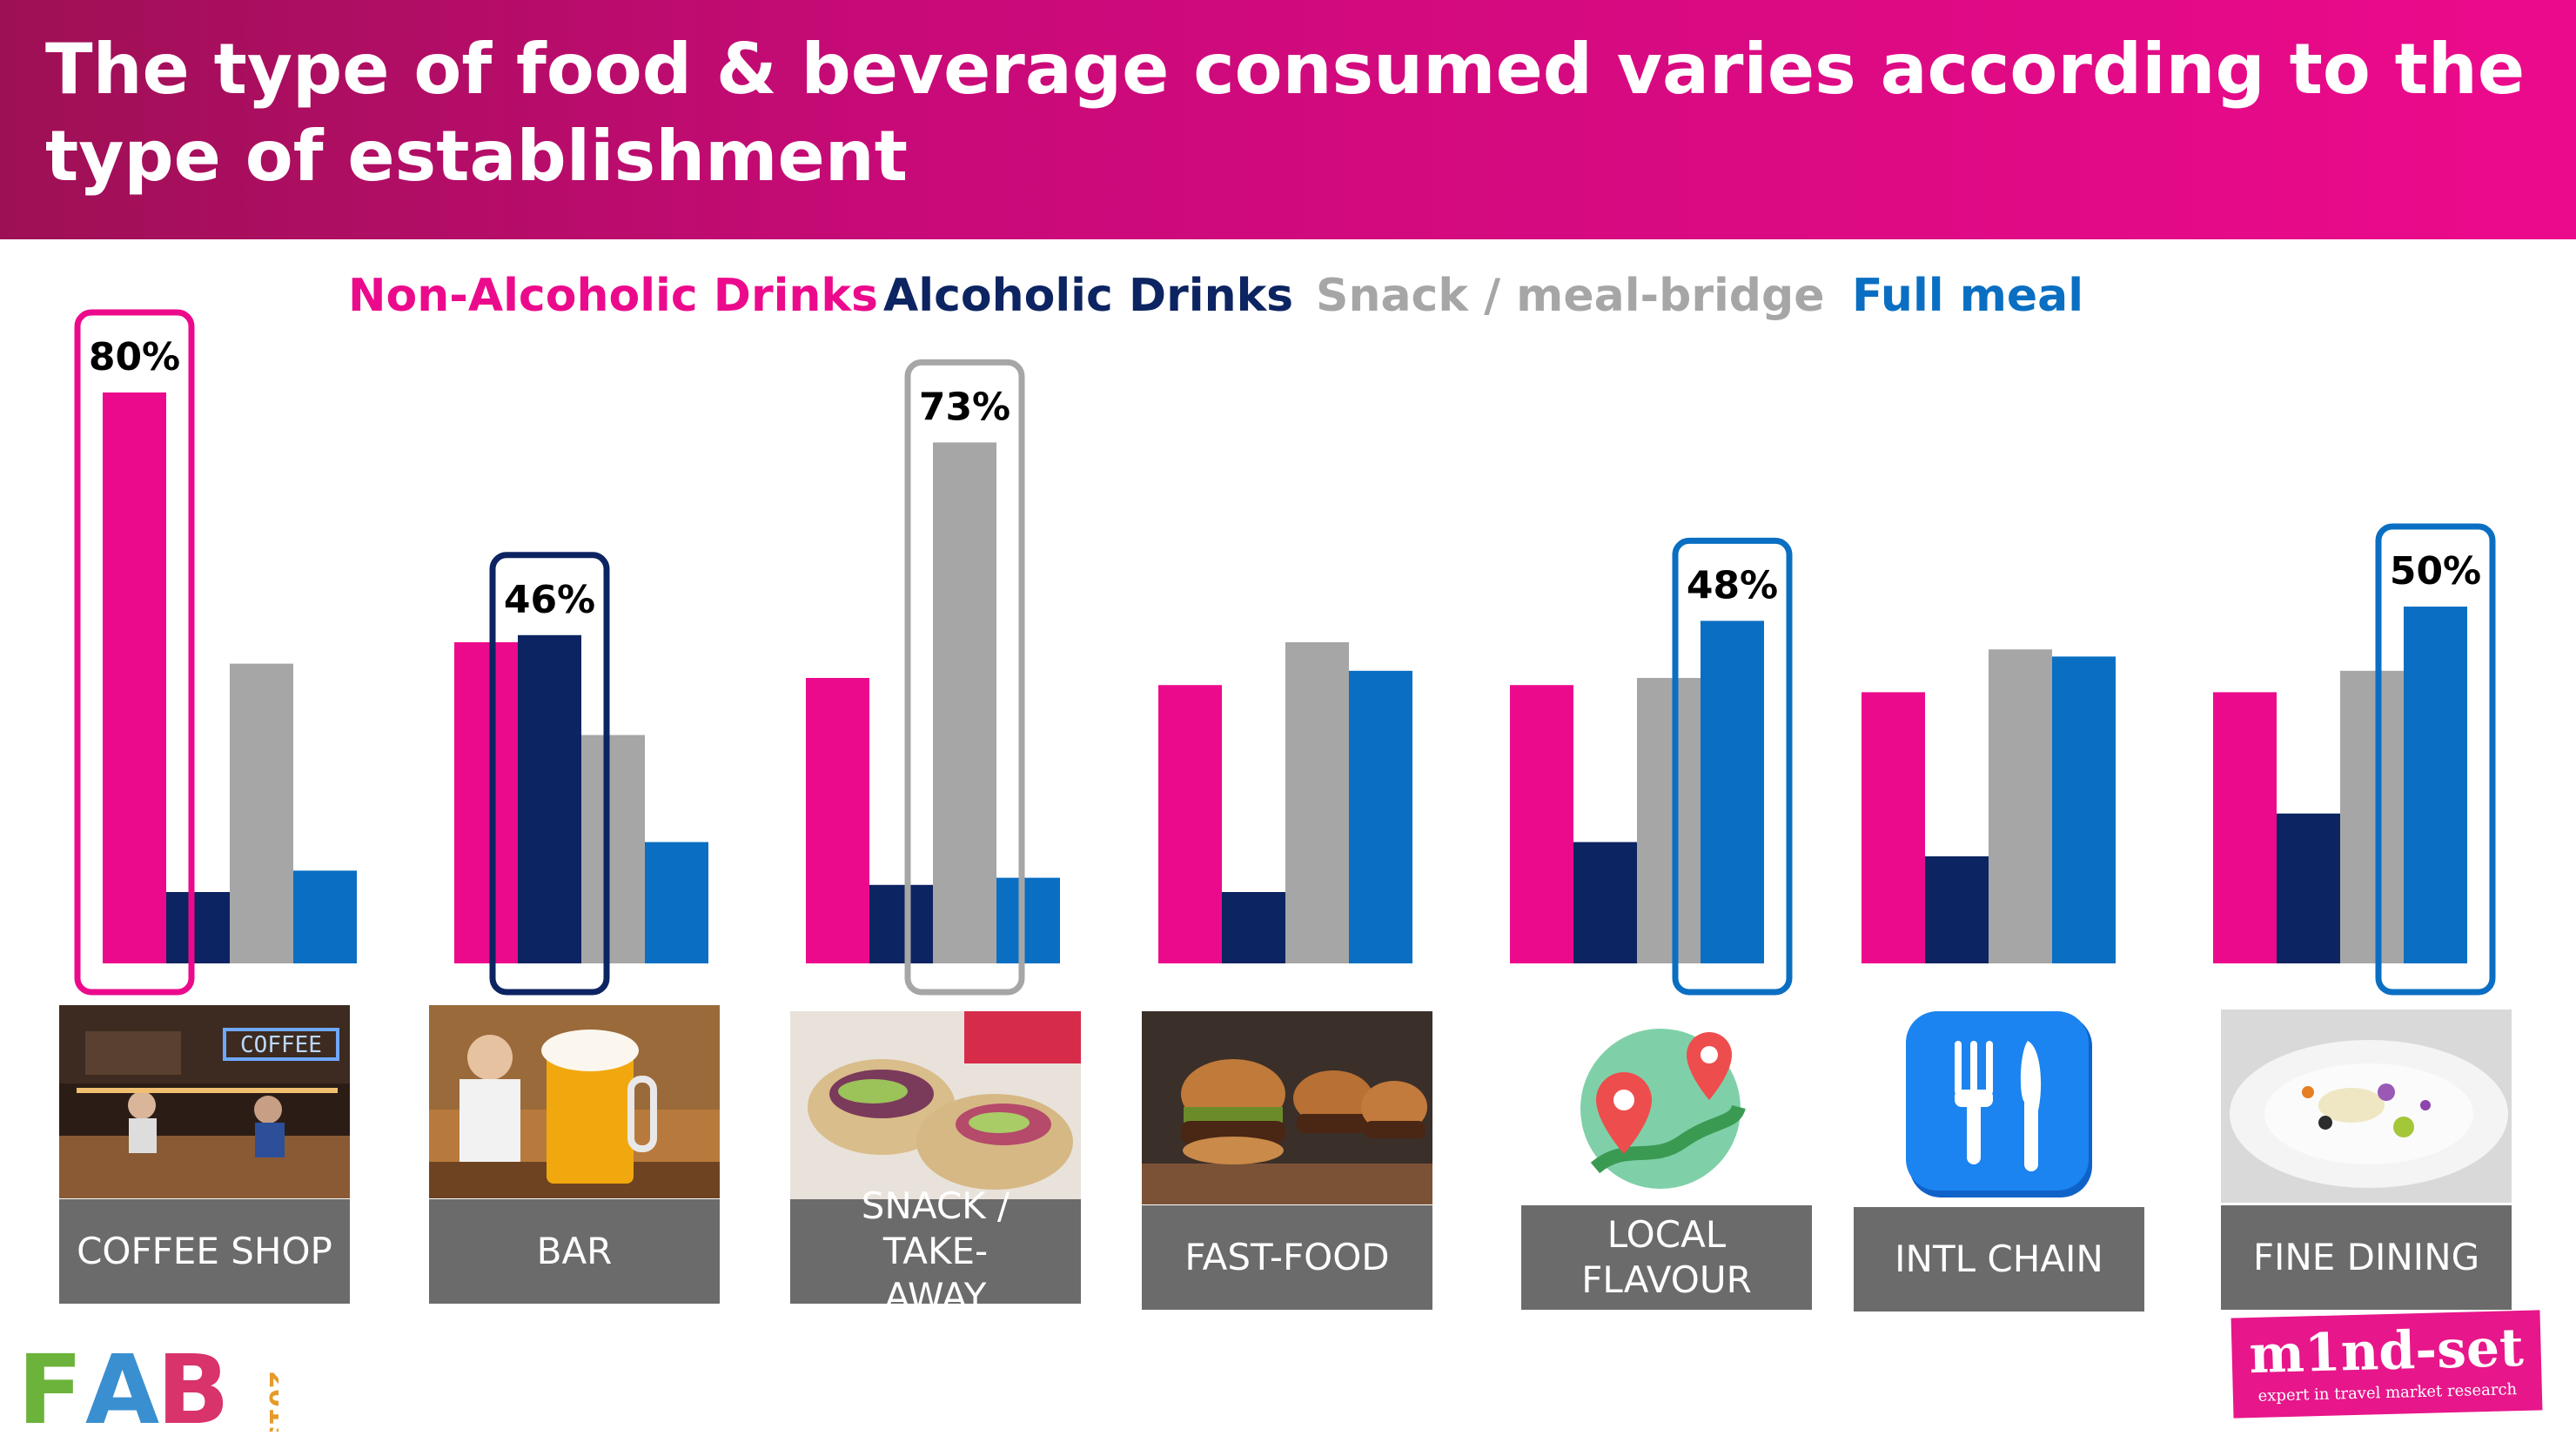  Describe the element at coordinates (204, 1101) in the screenshot. I see `coffee-shop-photo: COFFEE` at that location.